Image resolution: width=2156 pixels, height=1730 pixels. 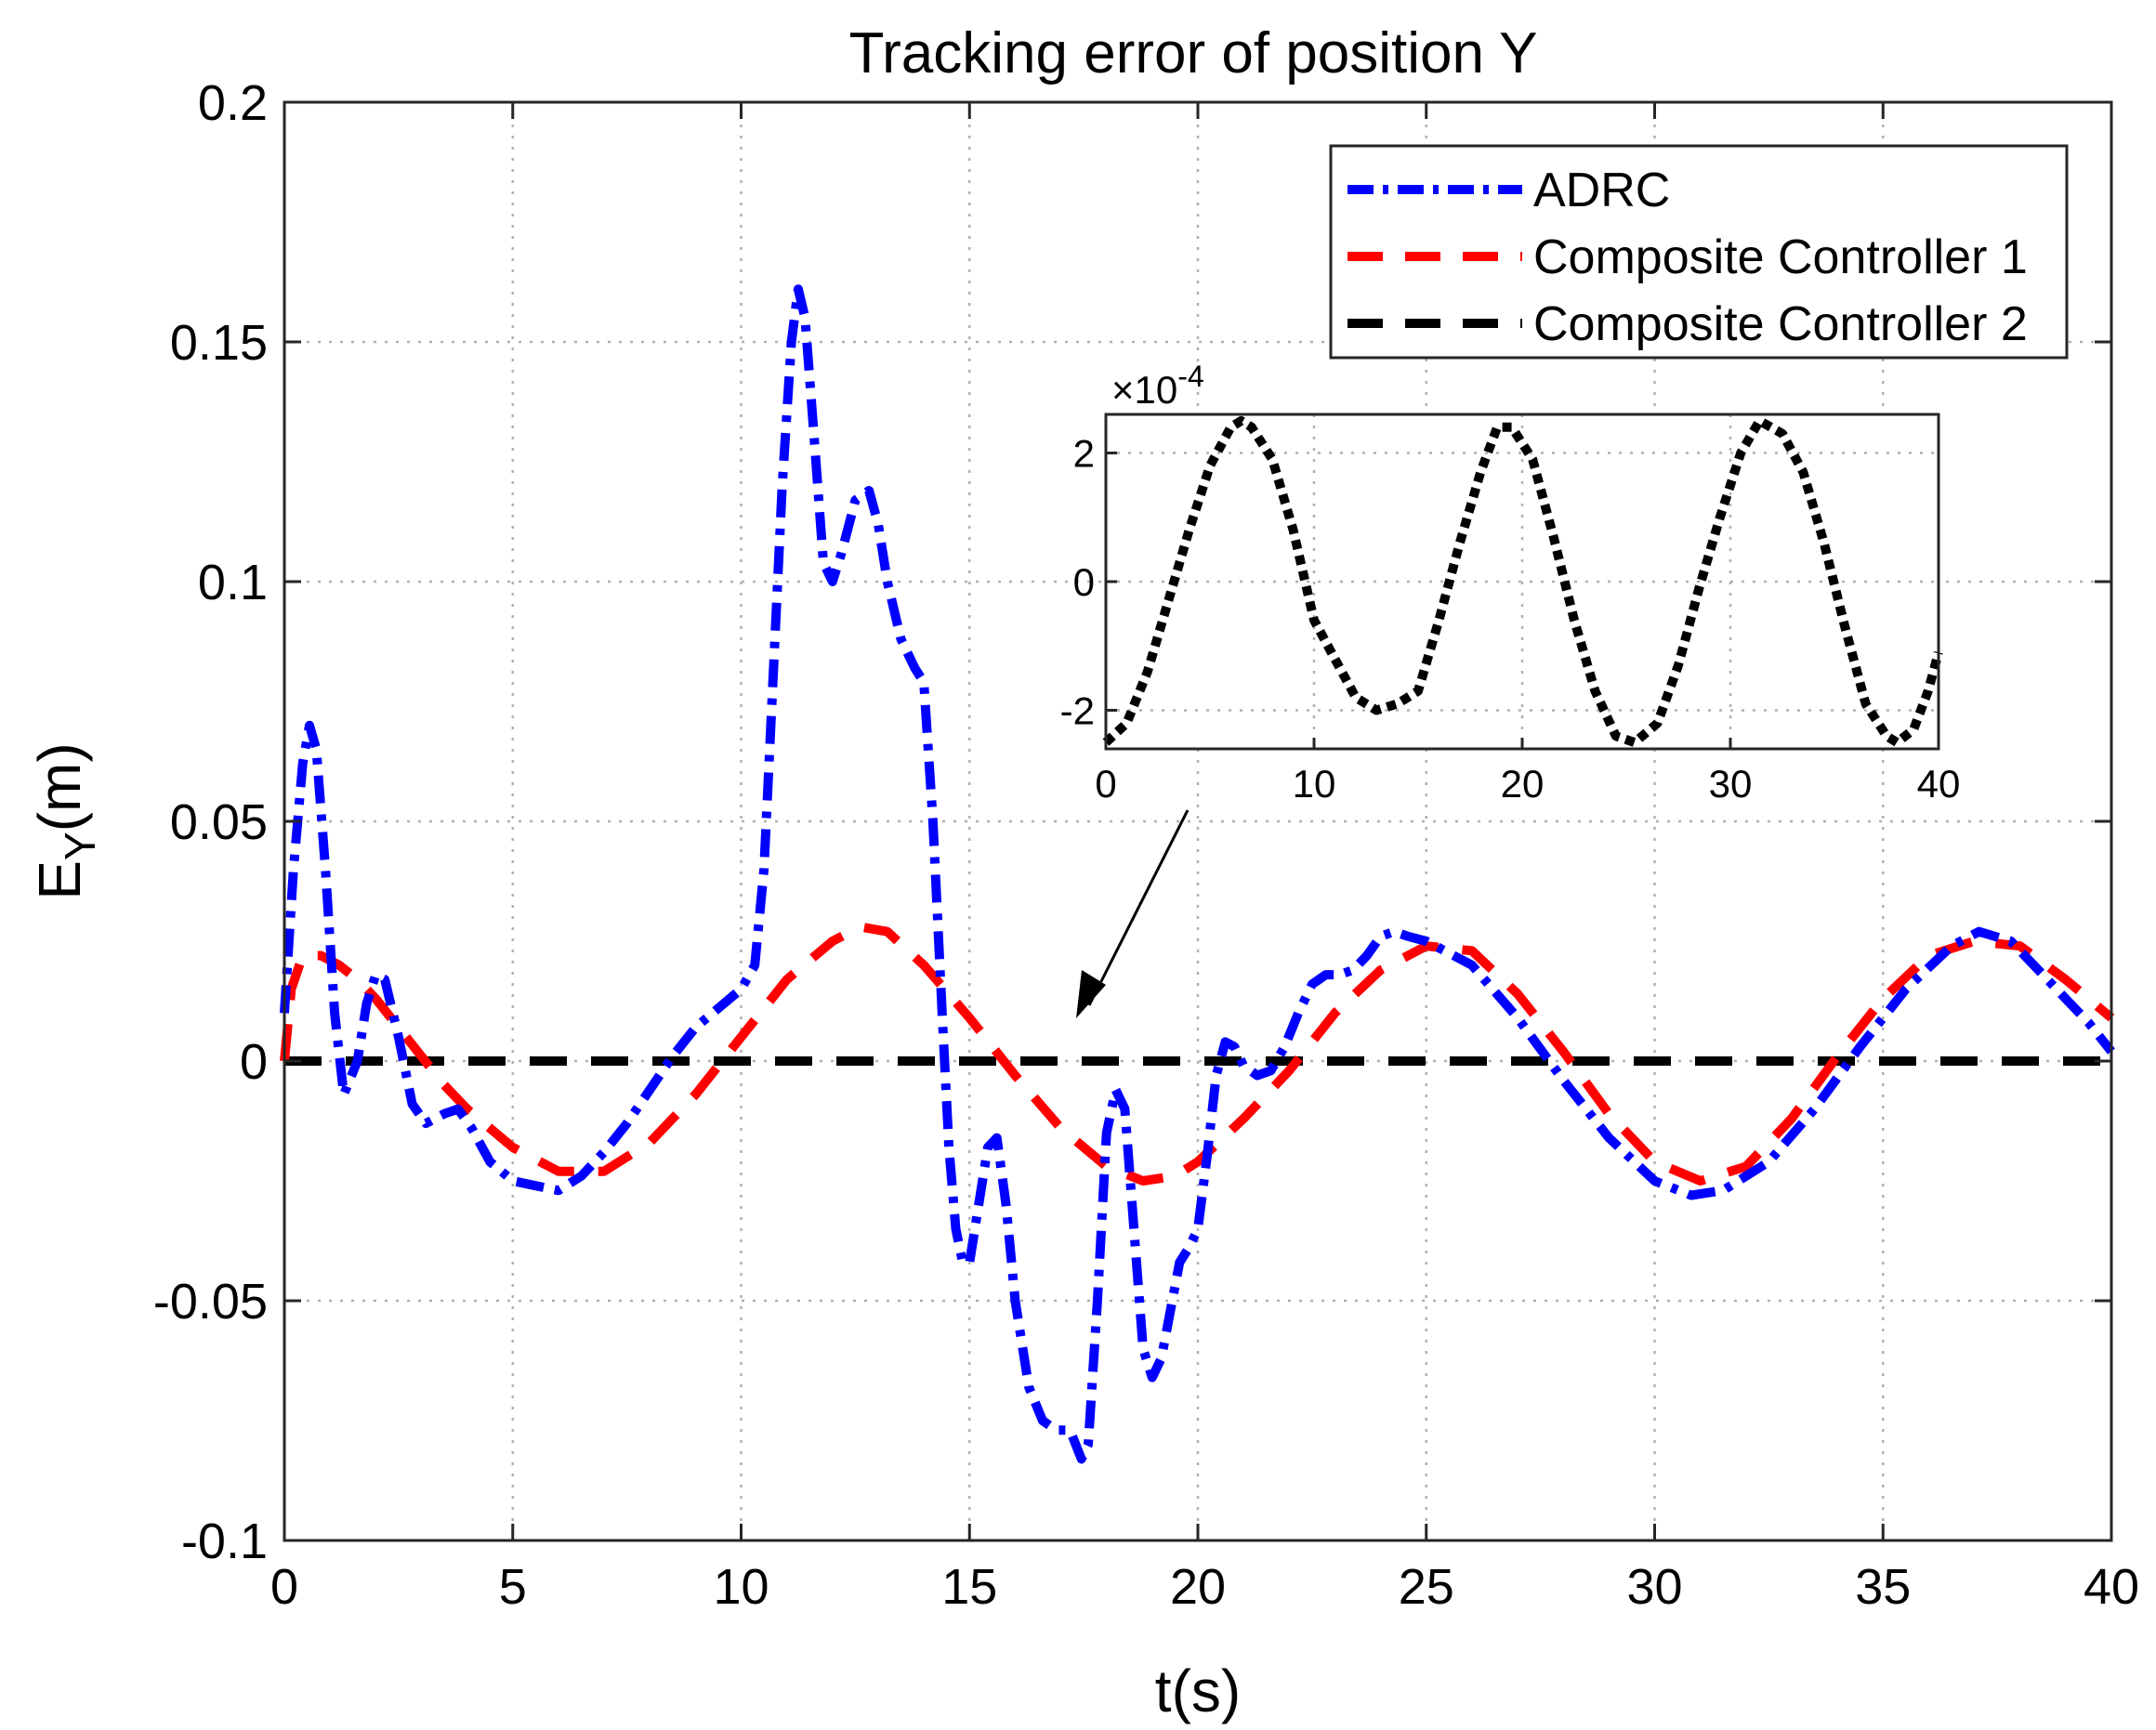 I want to click on x-axis-label: t(s), so click(x=1198, y=1691).